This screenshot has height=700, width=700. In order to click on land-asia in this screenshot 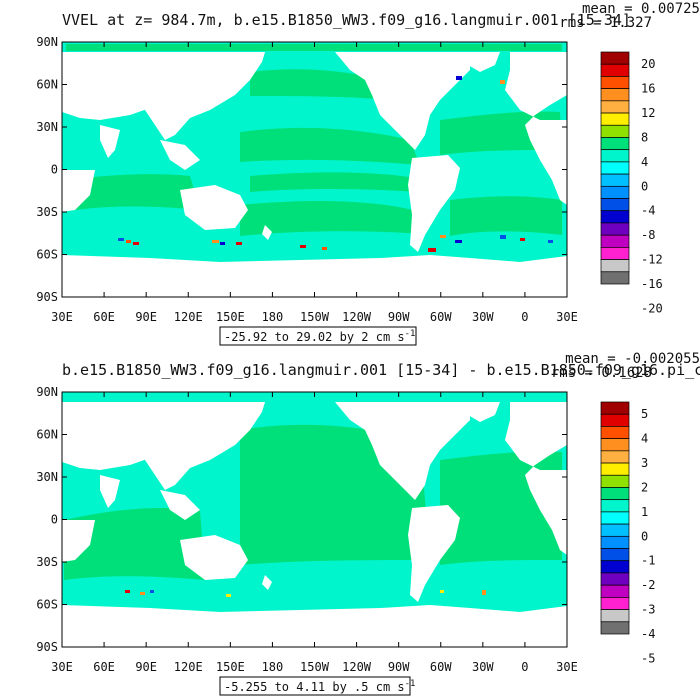, I will do `click(197, 96)`.